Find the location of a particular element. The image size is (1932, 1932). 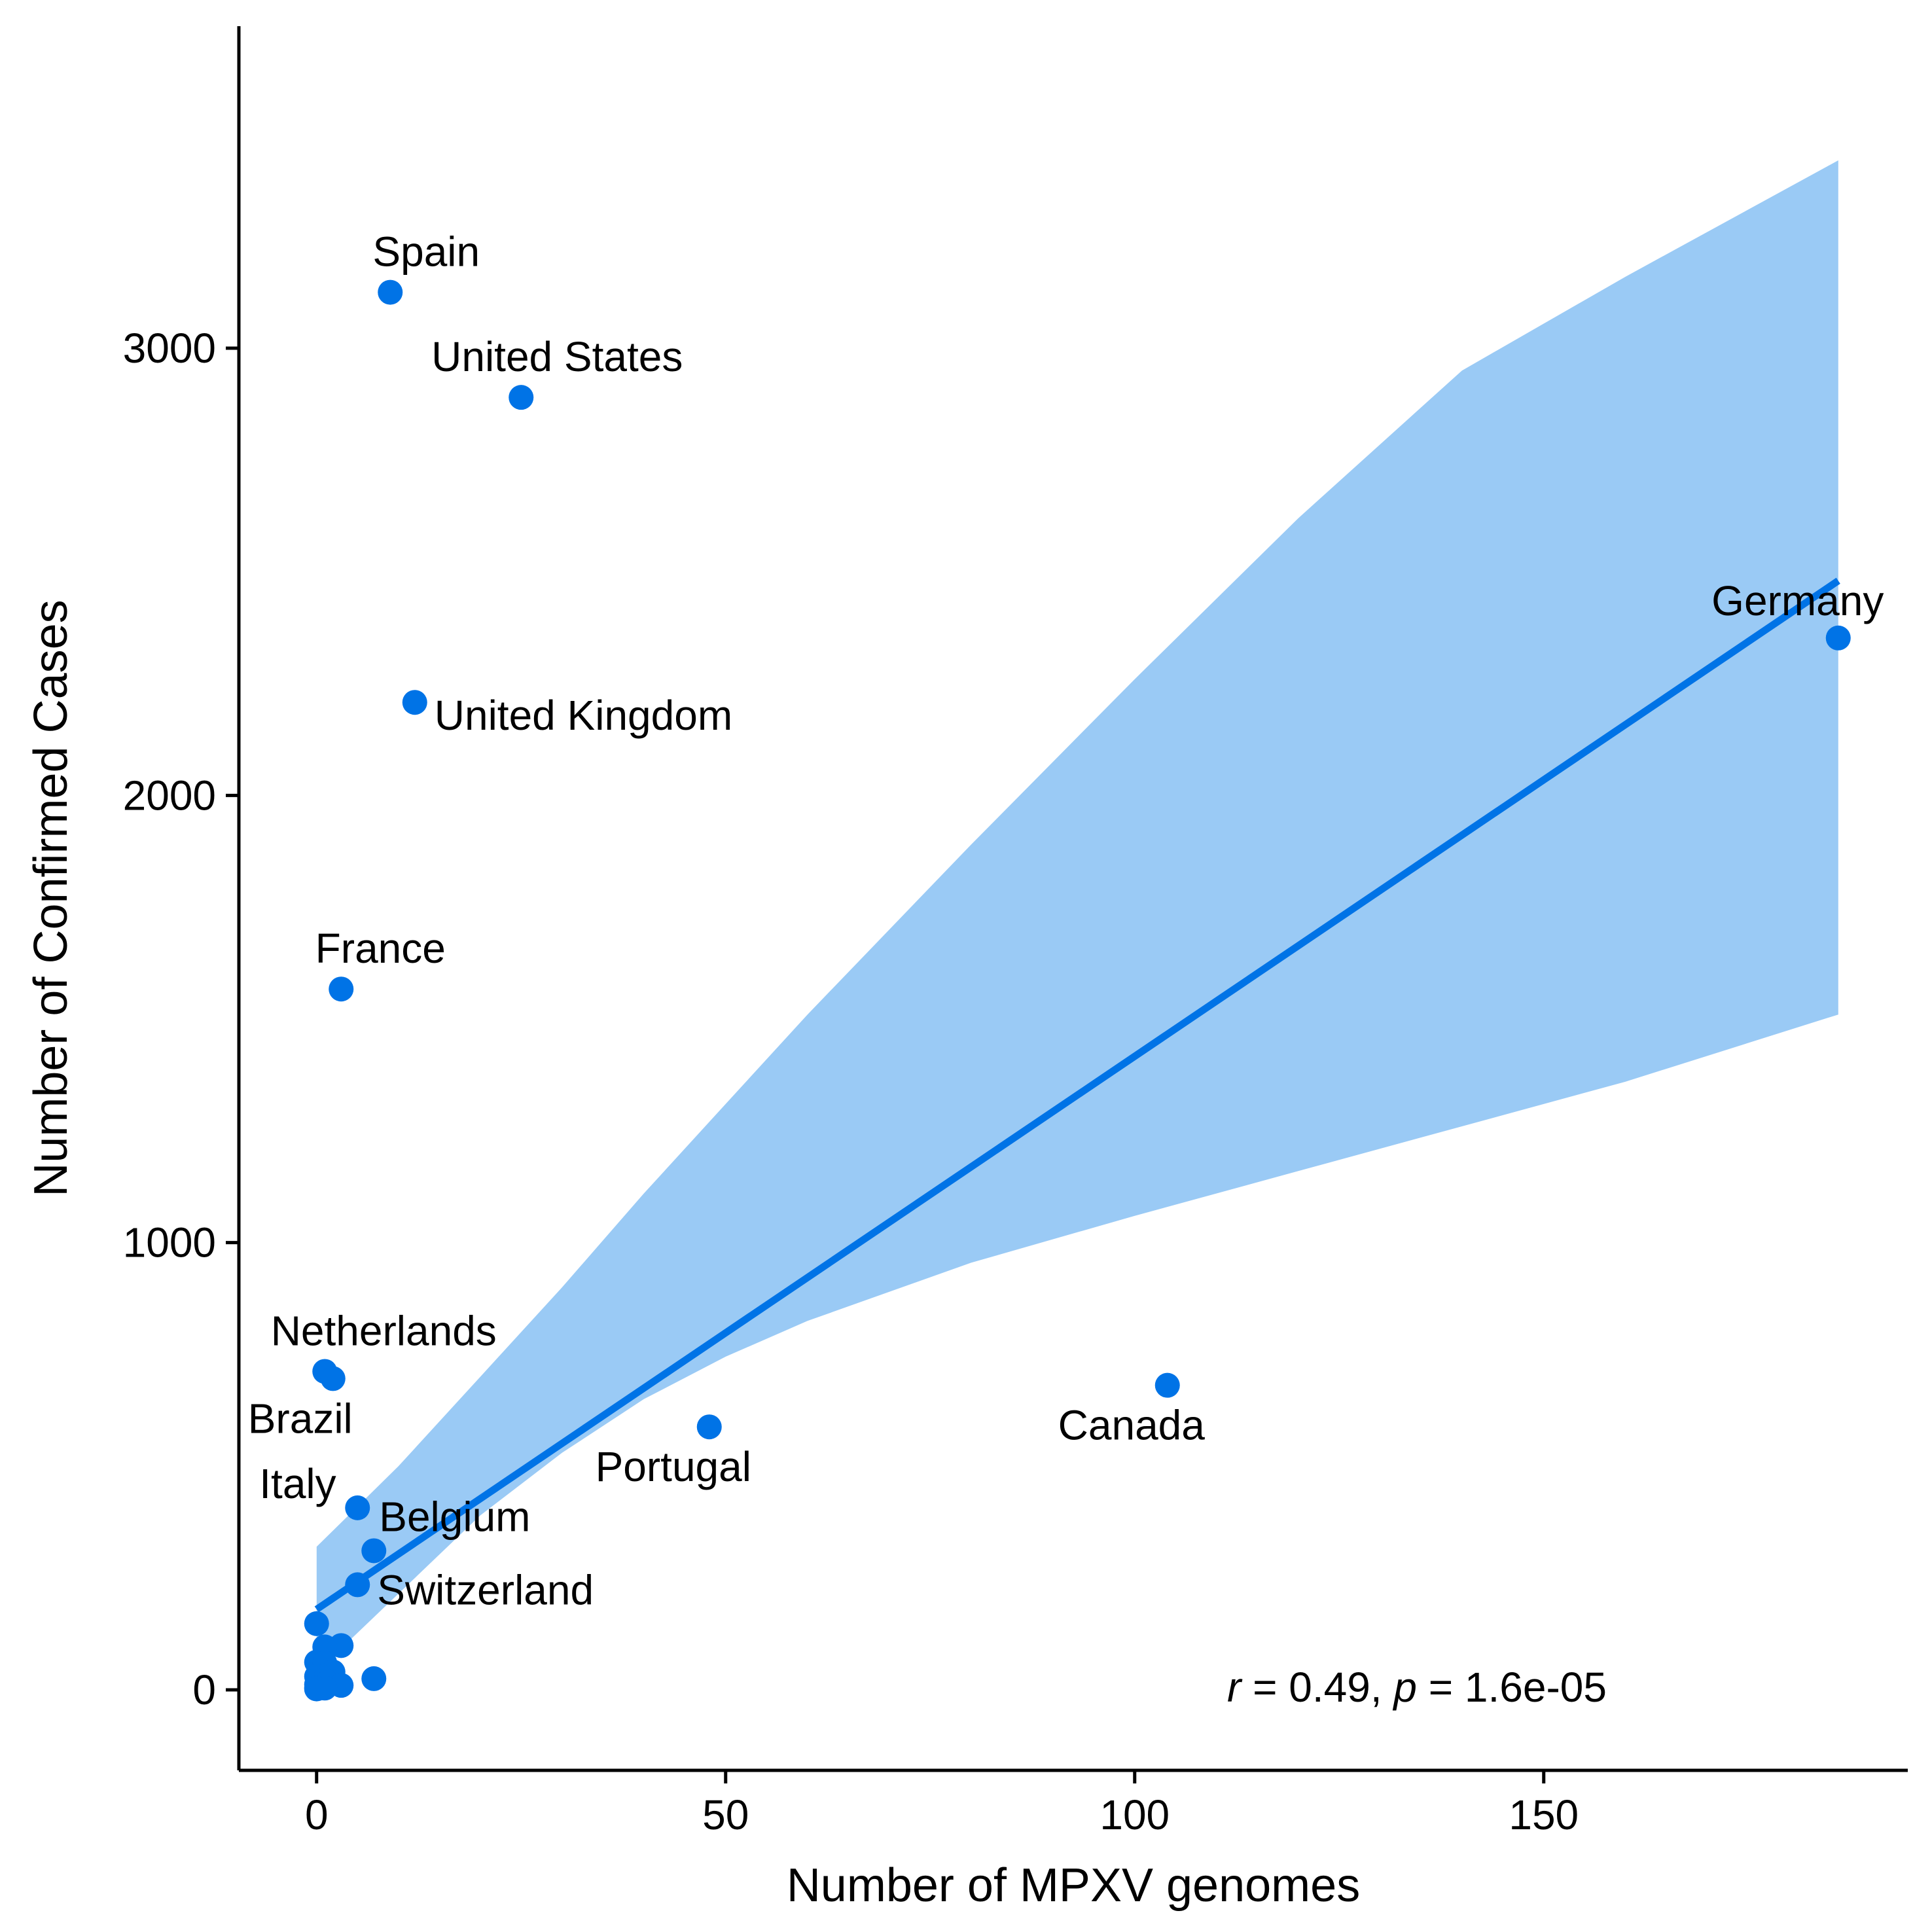

point-italy is located at coordinates (357, 1507).